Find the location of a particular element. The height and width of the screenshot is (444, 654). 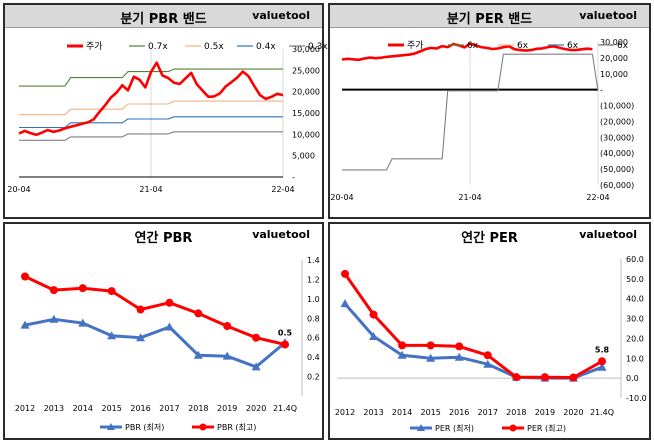

x-tick-label: 2018 is located at coordinates (198, 408).